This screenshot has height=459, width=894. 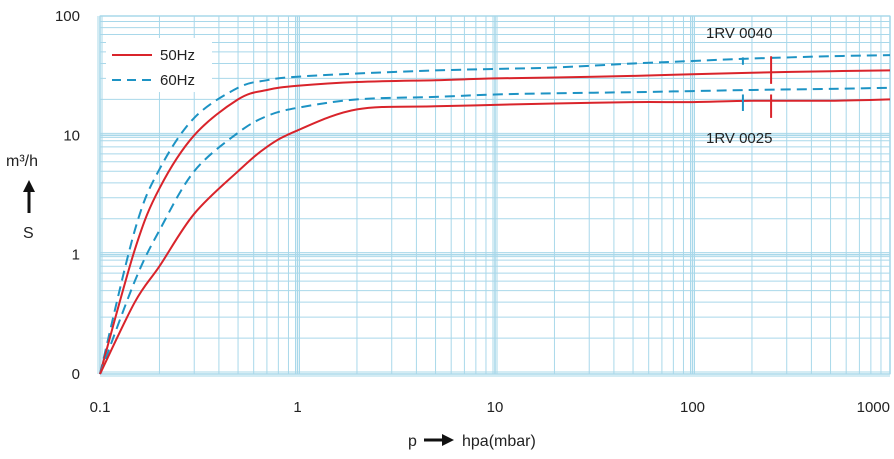 What do you see at coordinates (739, 138) in the screenshot?
I see `model-label-1rv0025: 1RV 0025` at bounding box center [739, 138].